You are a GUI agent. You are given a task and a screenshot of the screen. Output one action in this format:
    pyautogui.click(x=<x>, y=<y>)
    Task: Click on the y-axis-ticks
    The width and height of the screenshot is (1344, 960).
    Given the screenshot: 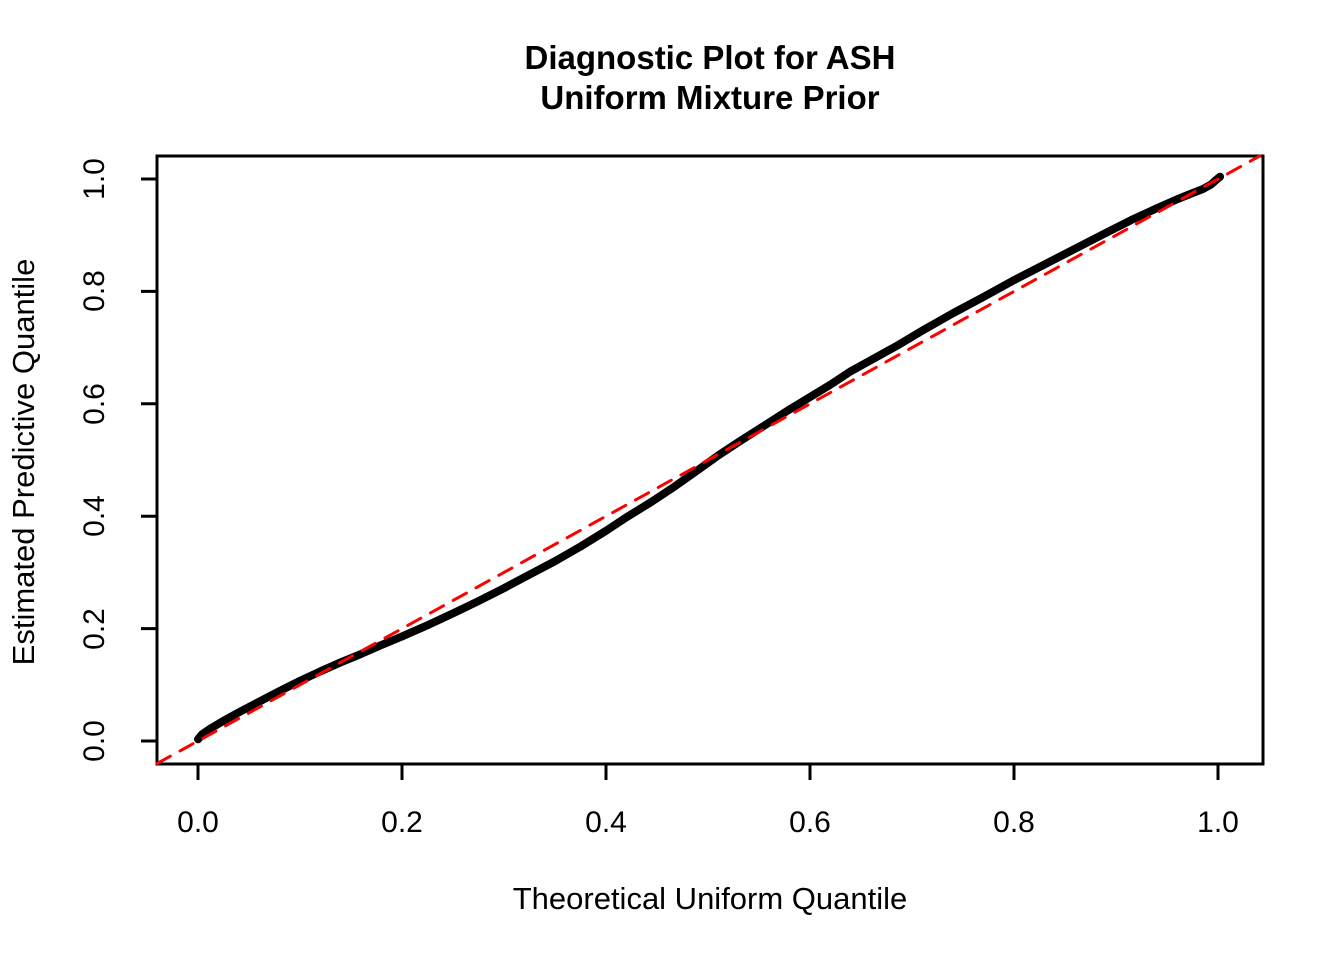 What is the action you would take?
    pyautogui.click(x=149, y=460)
    